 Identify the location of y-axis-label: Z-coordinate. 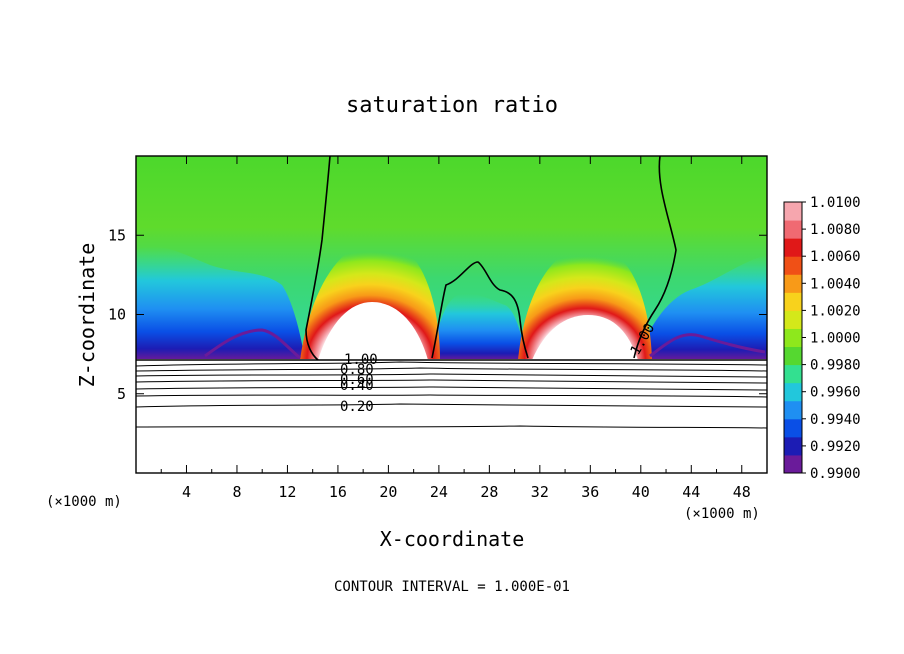
(87, 315).